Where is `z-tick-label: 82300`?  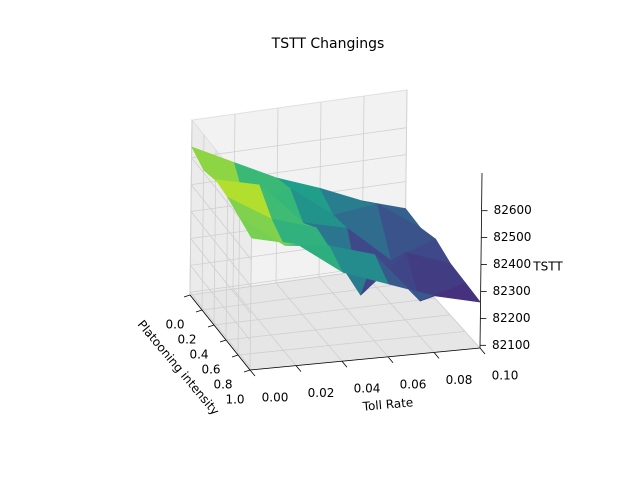 z-tick-label: 82300 is located at coordinates (512, 291).